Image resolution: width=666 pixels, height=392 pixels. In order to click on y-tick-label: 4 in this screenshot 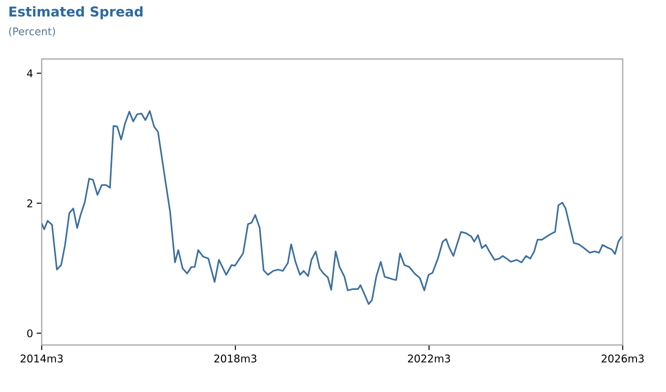, I will do `click(30, 73)`.